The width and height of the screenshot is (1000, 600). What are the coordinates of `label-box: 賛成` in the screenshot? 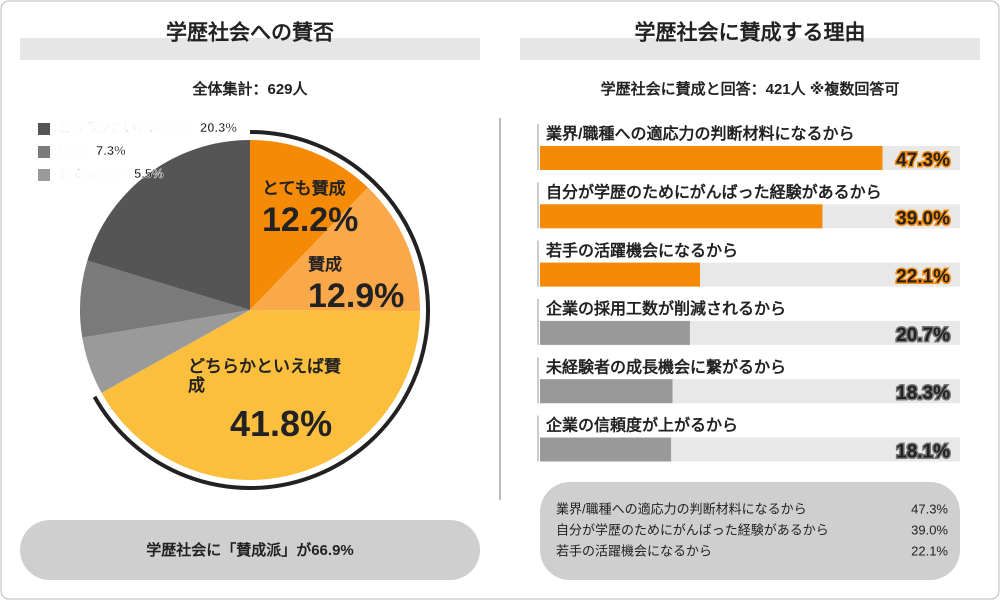 It's located at (325, 265).